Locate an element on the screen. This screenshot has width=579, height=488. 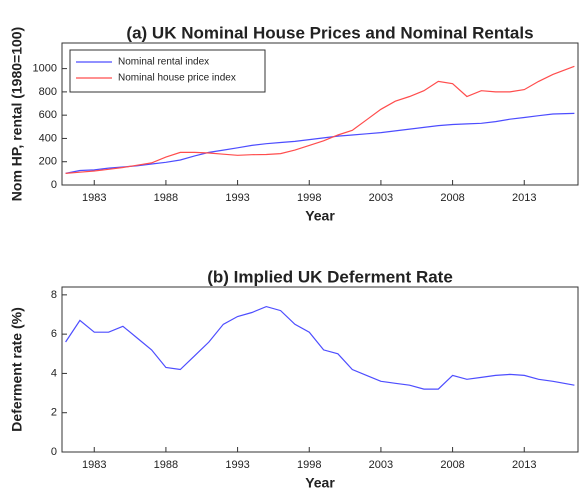
y-tick-label: 1000 is located at coordinates (45, 69).